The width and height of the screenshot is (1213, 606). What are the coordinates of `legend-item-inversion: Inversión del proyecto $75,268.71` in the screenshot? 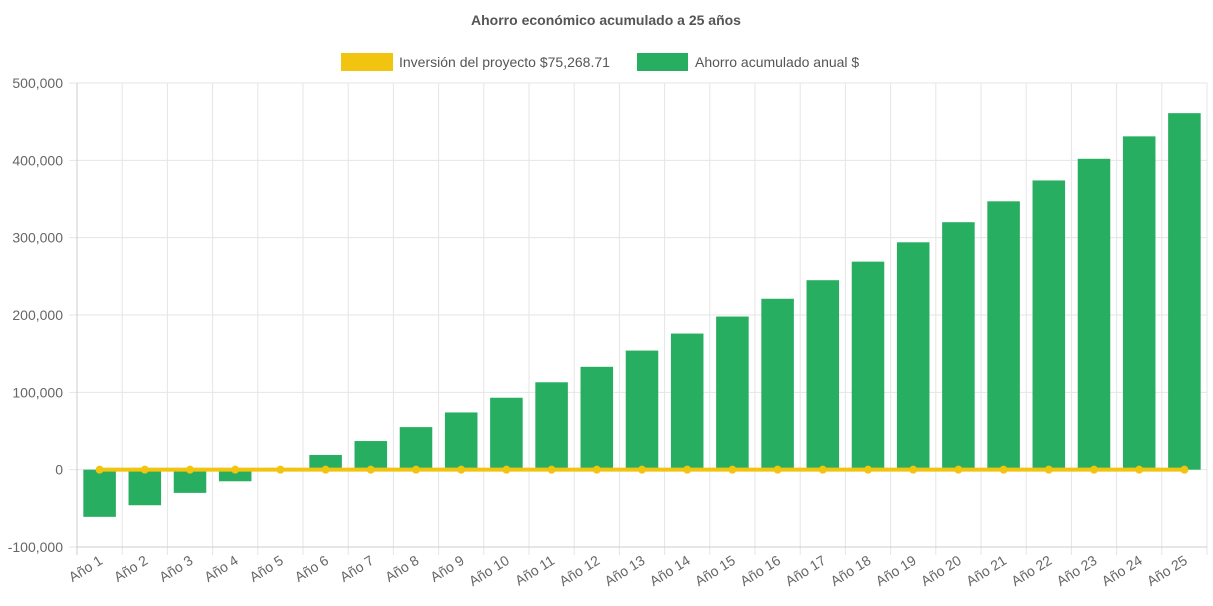 It's located at (475, 62).